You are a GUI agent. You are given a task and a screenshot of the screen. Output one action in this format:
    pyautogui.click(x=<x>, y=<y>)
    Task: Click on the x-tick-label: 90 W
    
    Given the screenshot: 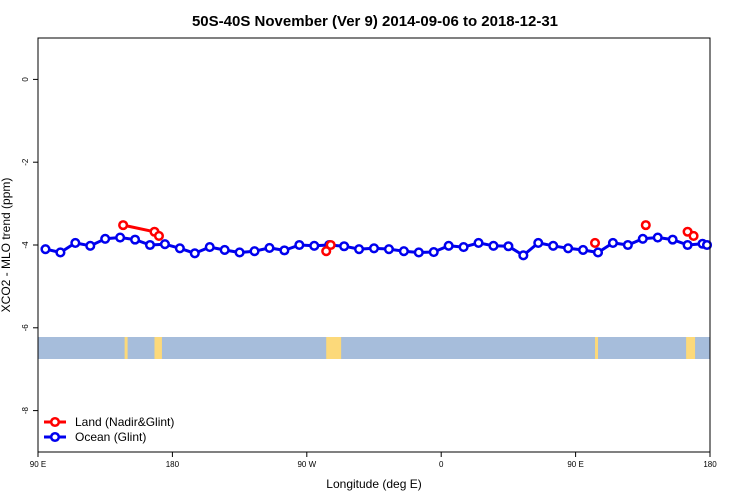 What is the action you would take?
    pyautogui.click(x=306, y=464)
    